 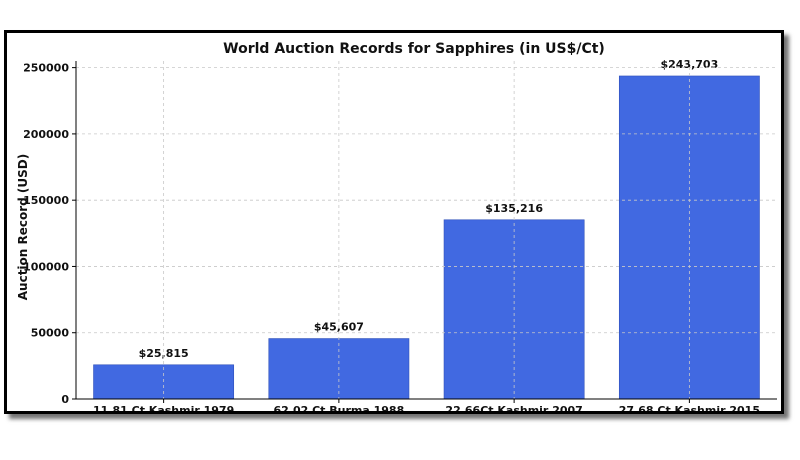 What do you see at coordinates (46, 68) in the screenshot?
I see `y-tick-label: 250000` at bounding box center [46, 68].